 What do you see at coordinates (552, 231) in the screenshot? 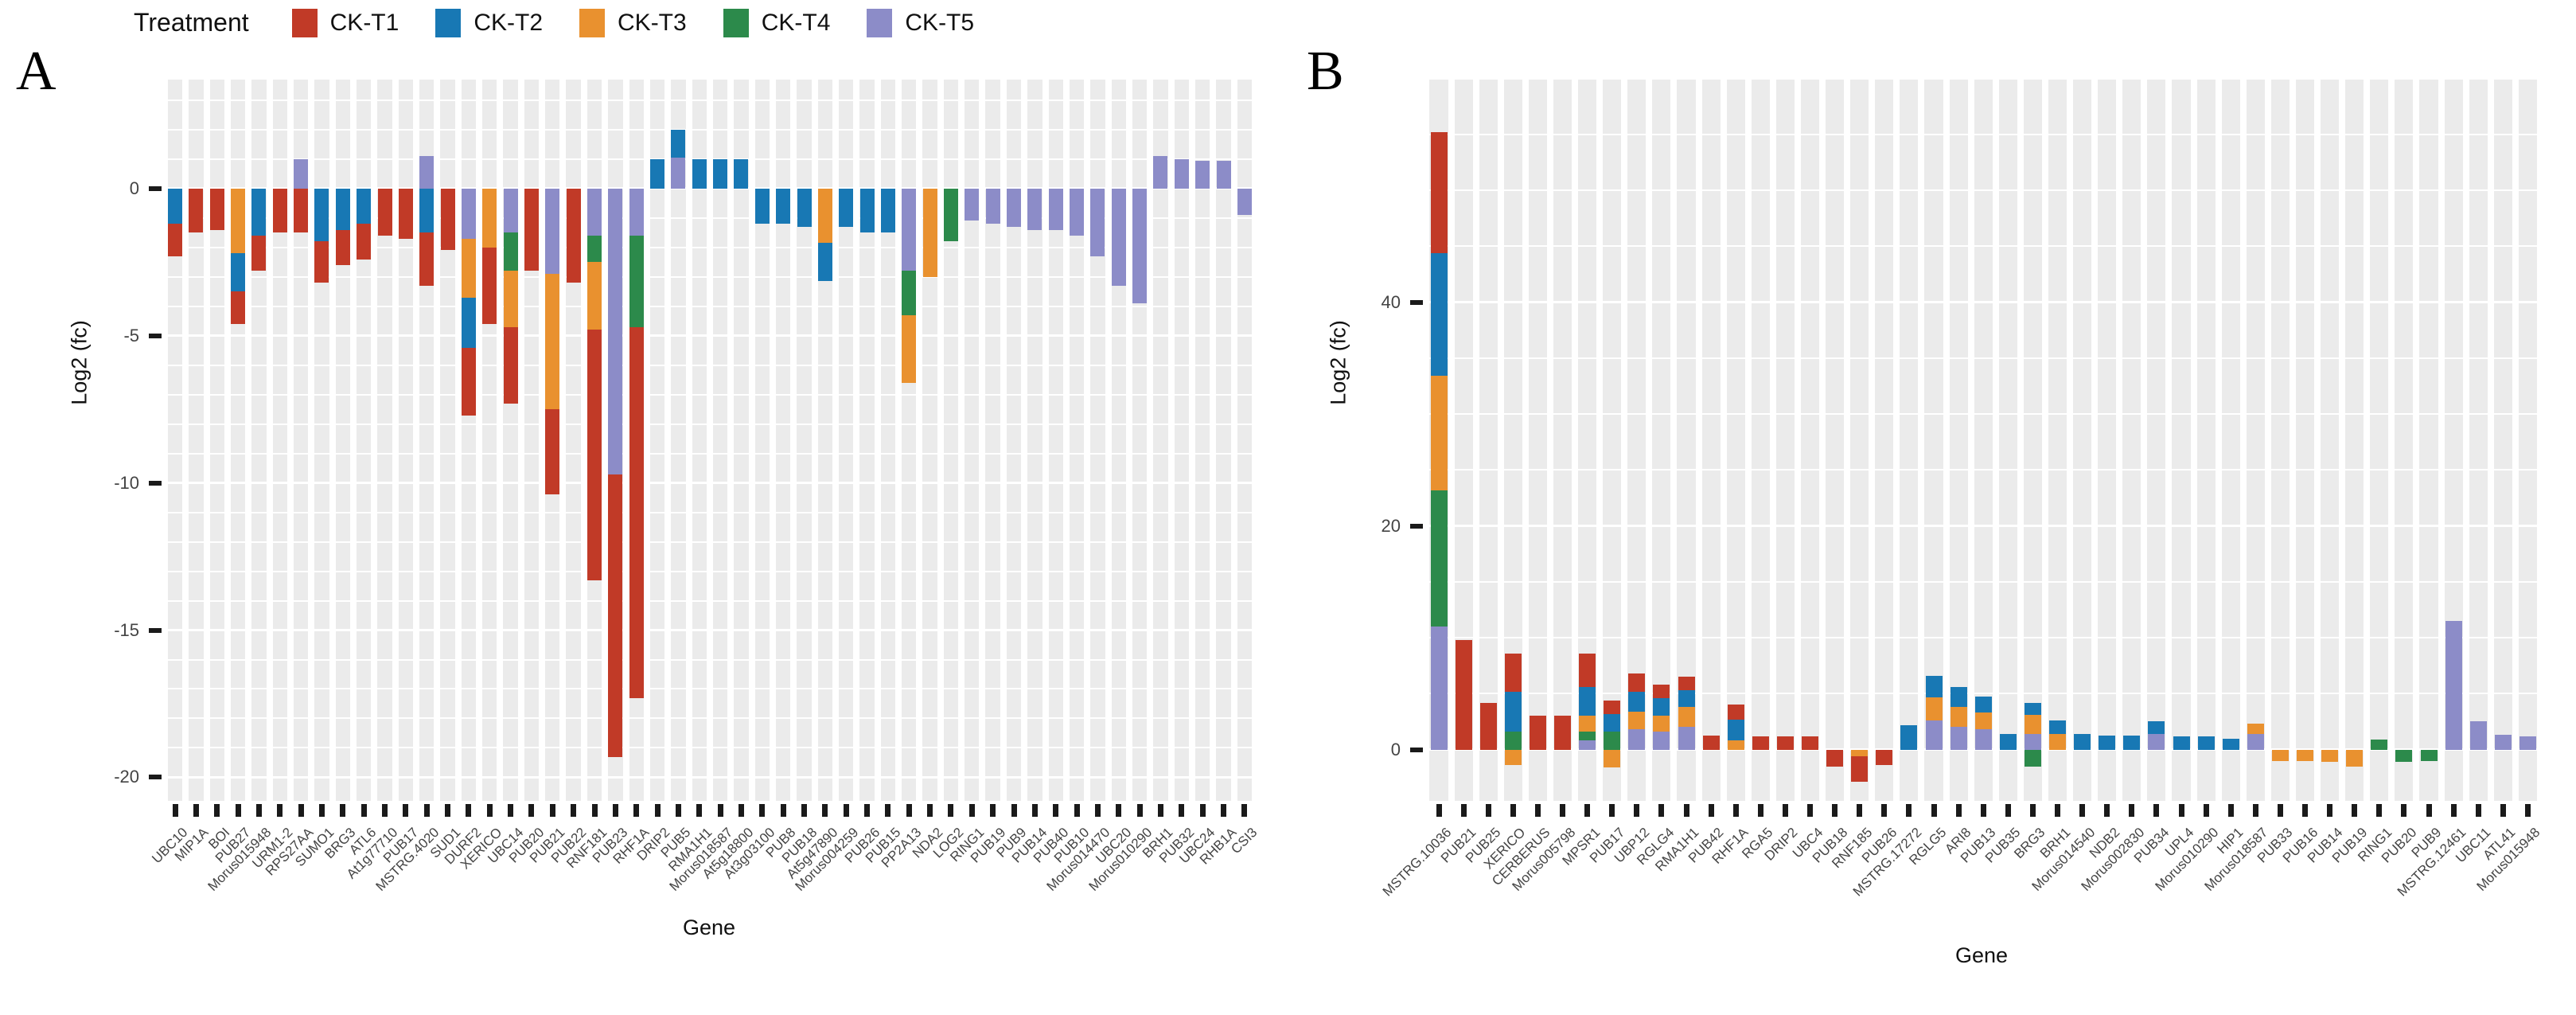
I see `bar-segment-ck-t5-PUB21` at bounding box center [552, 231].